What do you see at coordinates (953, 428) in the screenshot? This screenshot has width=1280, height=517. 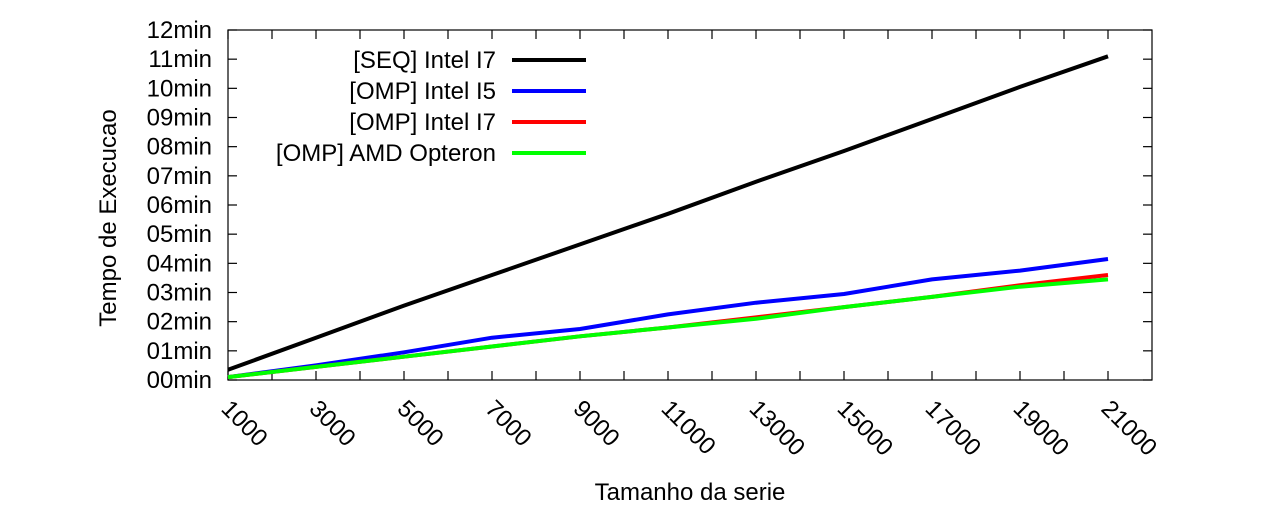 I see `x-tick-label: 17000` at bounding box center [953, 428].